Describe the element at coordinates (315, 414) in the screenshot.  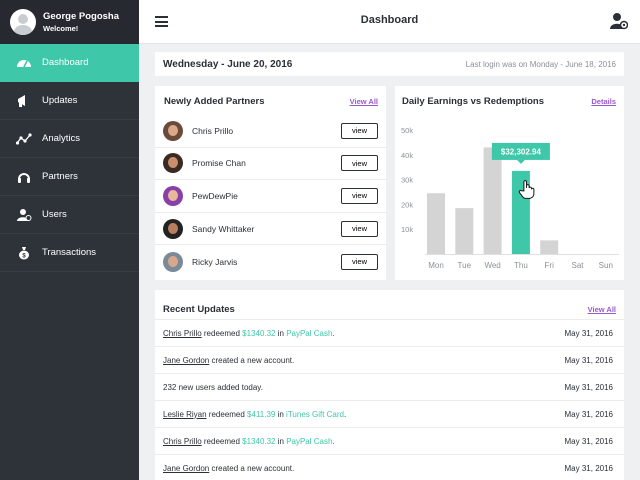
I see `update-target: iTunes Gift Card` at that location.